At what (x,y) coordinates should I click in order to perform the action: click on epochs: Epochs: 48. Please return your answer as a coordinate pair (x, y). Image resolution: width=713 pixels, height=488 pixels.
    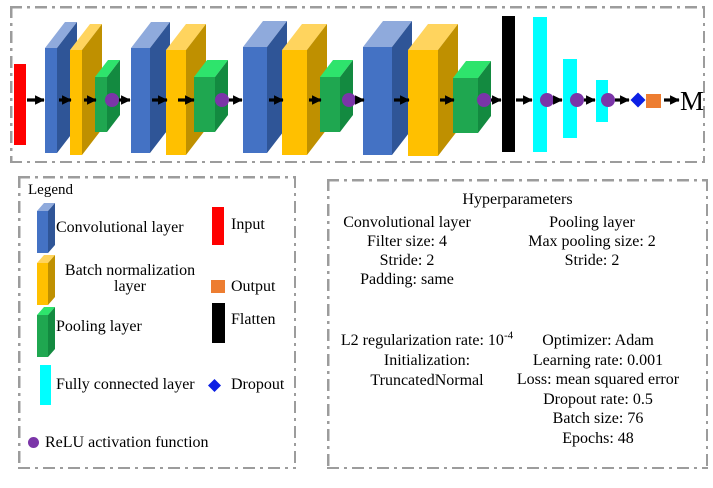
    Looking at the image, I should click on (598, 438).